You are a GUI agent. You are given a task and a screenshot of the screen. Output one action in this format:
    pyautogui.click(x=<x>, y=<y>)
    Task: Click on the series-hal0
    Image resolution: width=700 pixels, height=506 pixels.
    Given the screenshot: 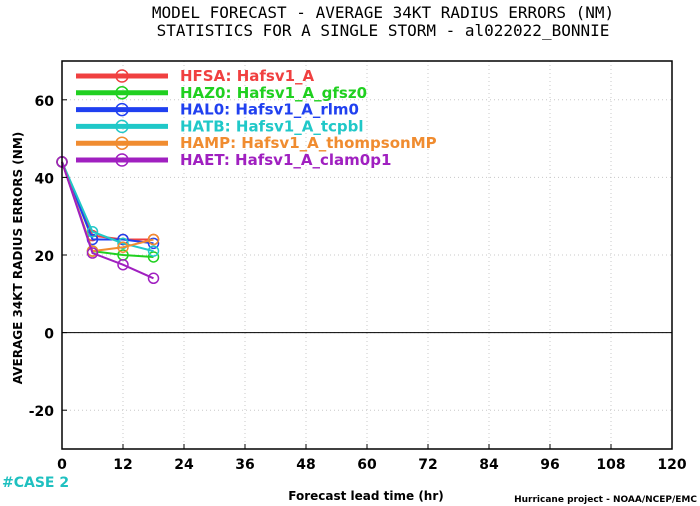 What is the action you would take?
    pyautogui.click(x=108, y=203)
    